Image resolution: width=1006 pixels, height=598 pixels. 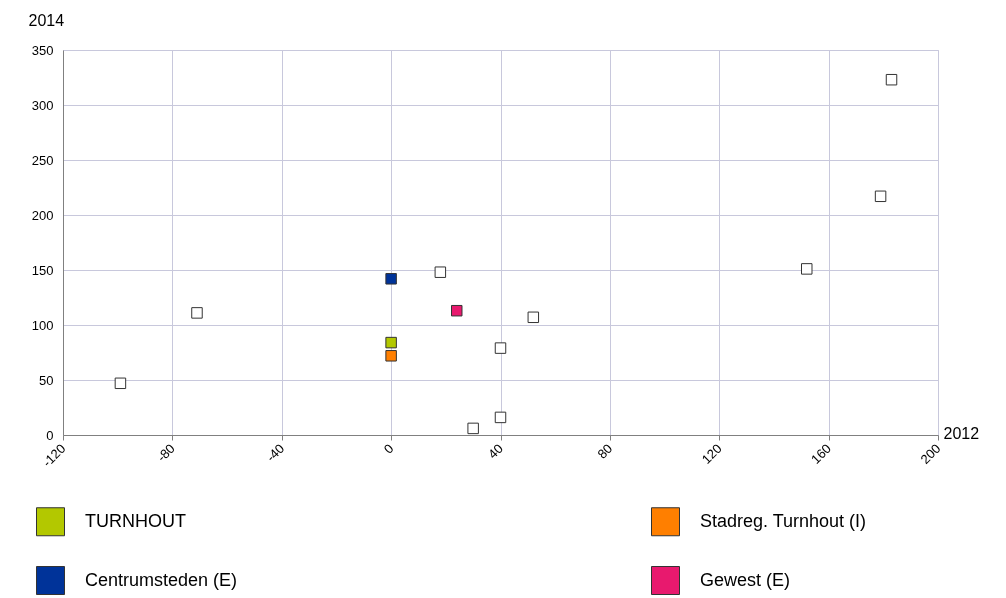 I want to click on y-tick-label: 350, so click(x=42, y=50).